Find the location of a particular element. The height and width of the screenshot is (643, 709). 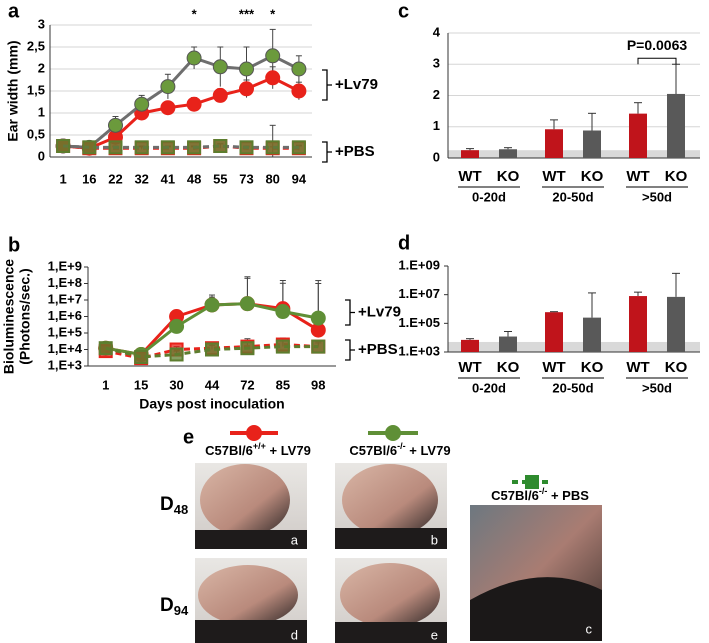

x-tick-label: 94 is located at coordinates (299, 178).